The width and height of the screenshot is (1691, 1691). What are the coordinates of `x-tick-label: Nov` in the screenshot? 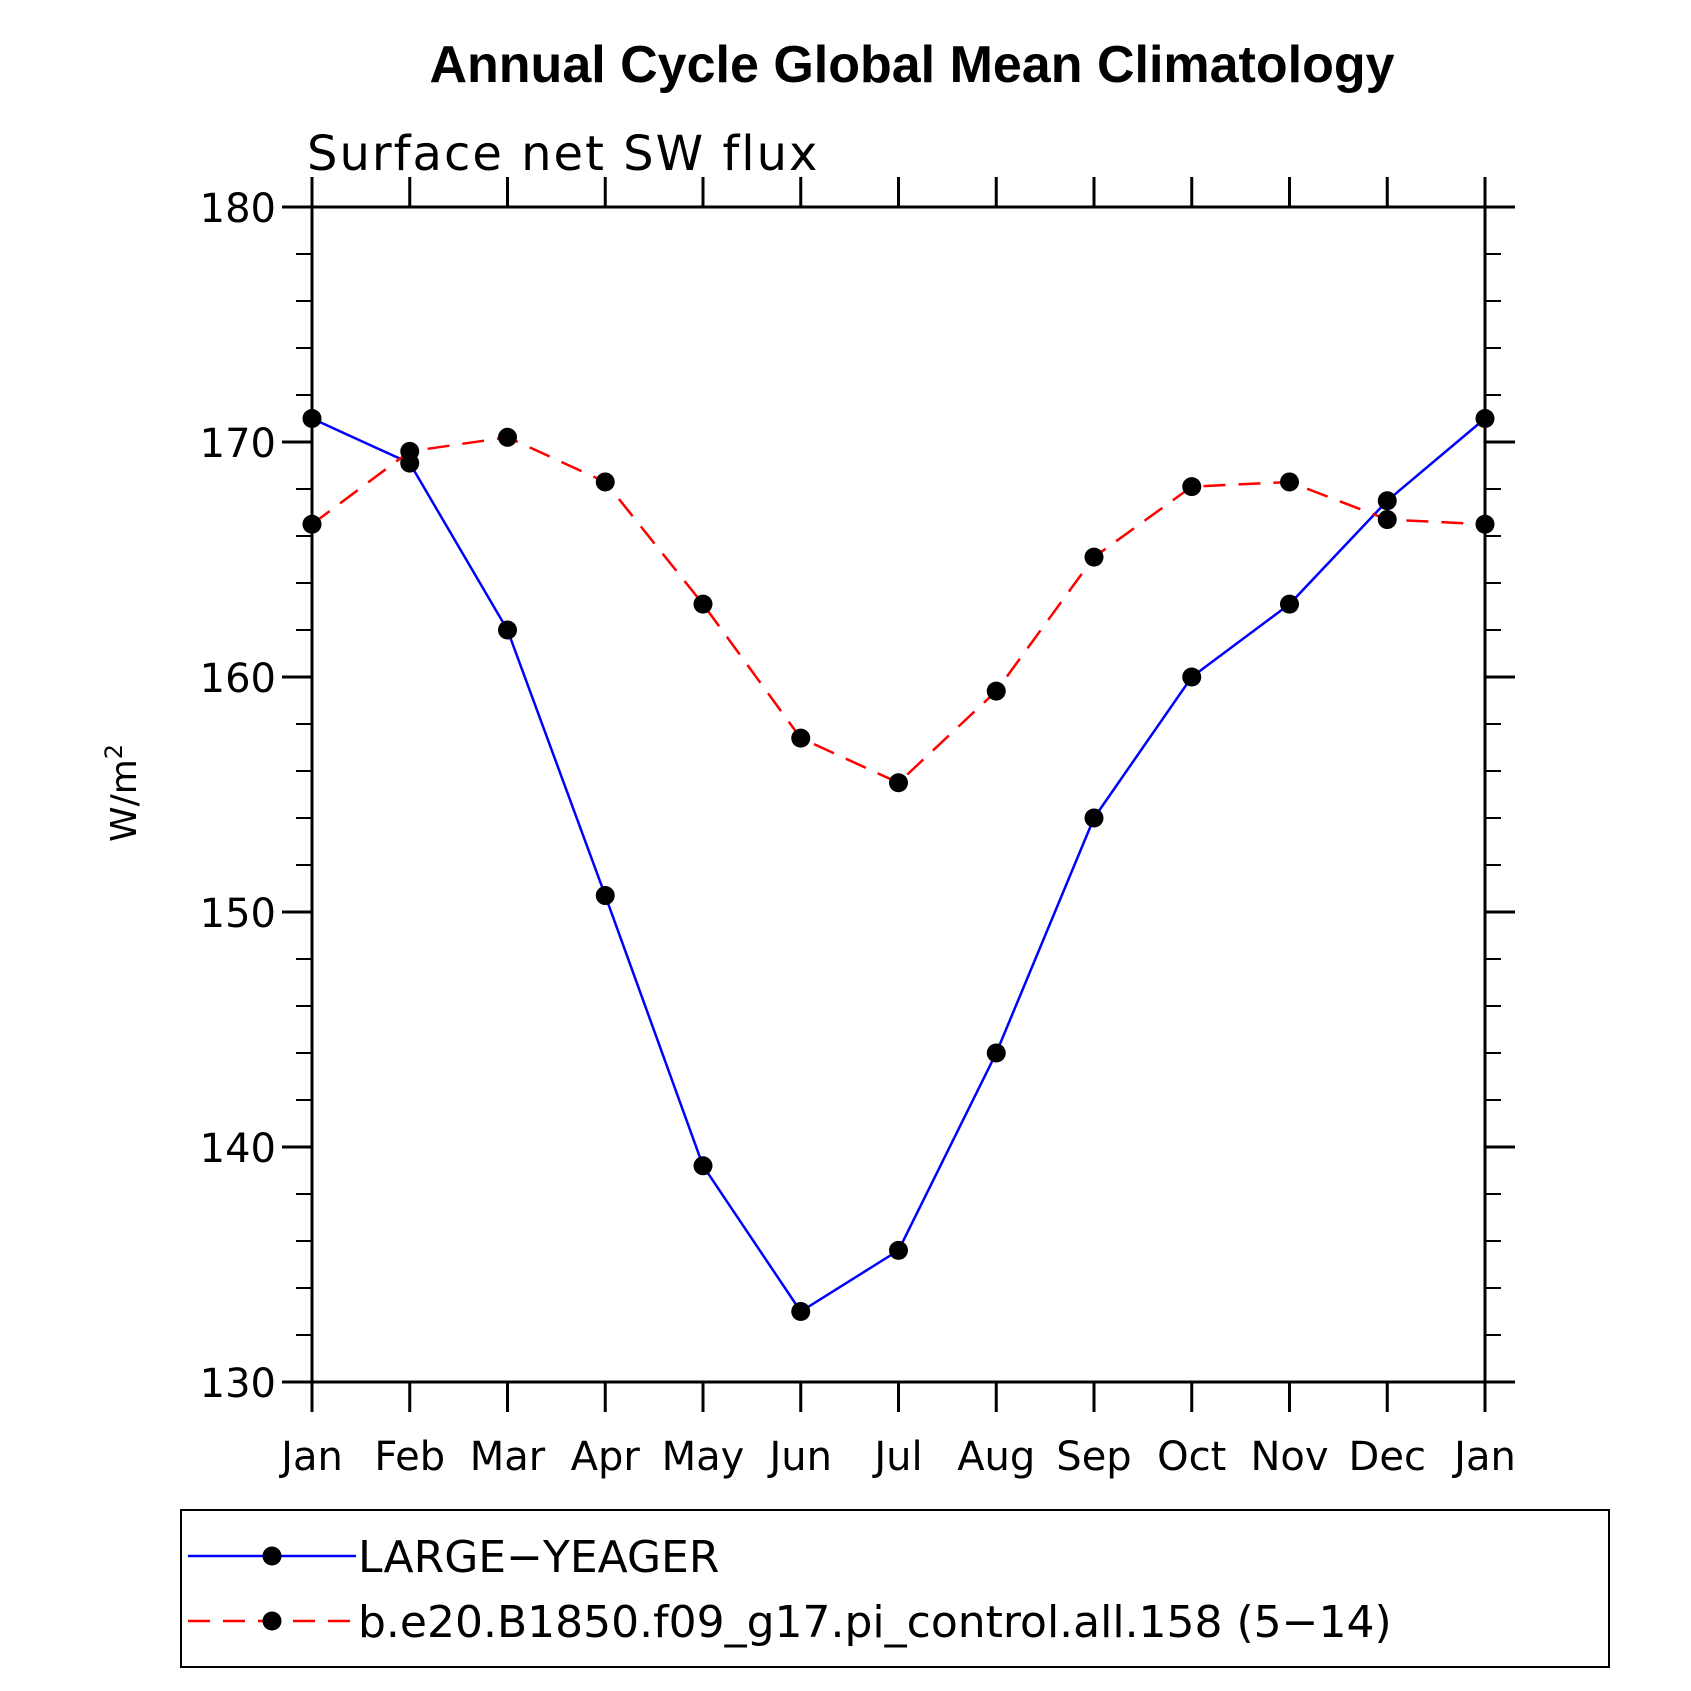 It's located at (1289, 1457).